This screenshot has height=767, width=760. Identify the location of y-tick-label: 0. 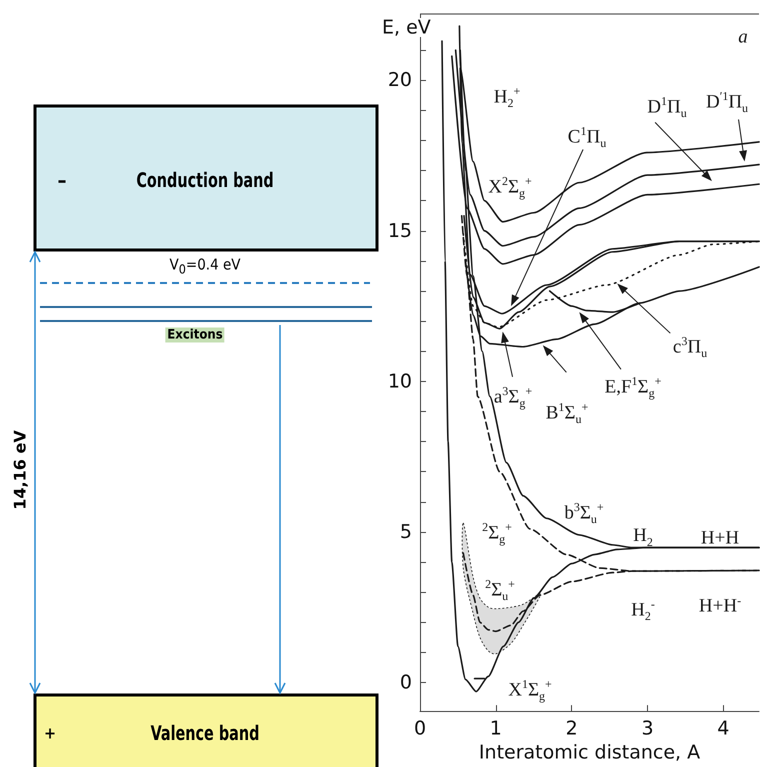
(406, 682).